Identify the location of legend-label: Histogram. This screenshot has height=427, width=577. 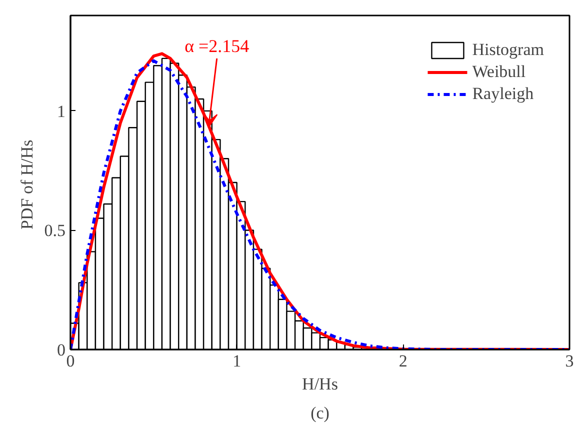
(508, 50).